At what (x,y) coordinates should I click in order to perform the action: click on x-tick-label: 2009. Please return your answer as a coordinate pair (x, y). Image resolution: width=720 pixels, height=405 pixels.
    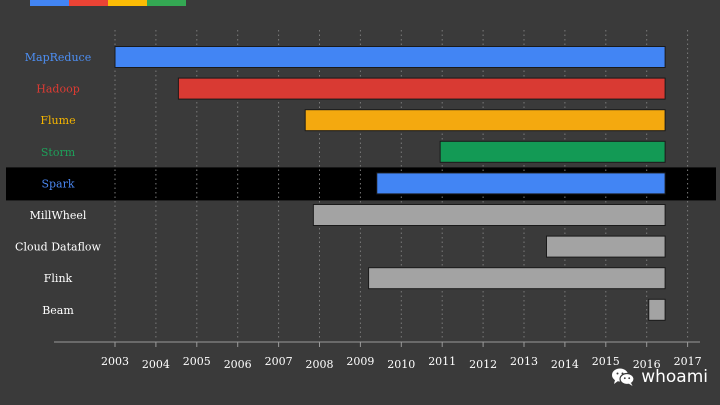
    Looking at the image, I should click on (360, 361).